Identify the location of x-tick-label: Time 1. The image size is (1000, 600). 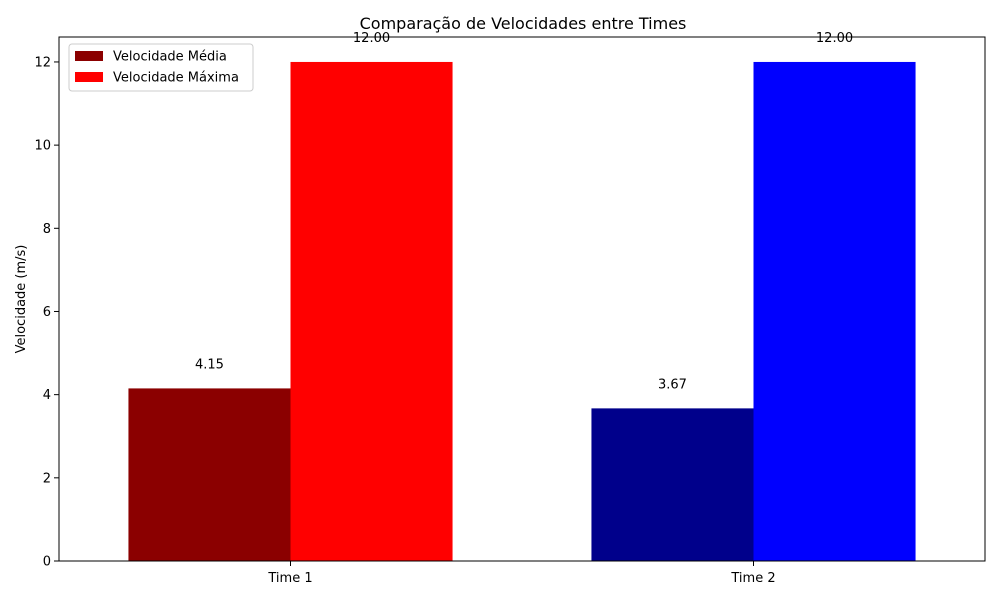
(289, 578).